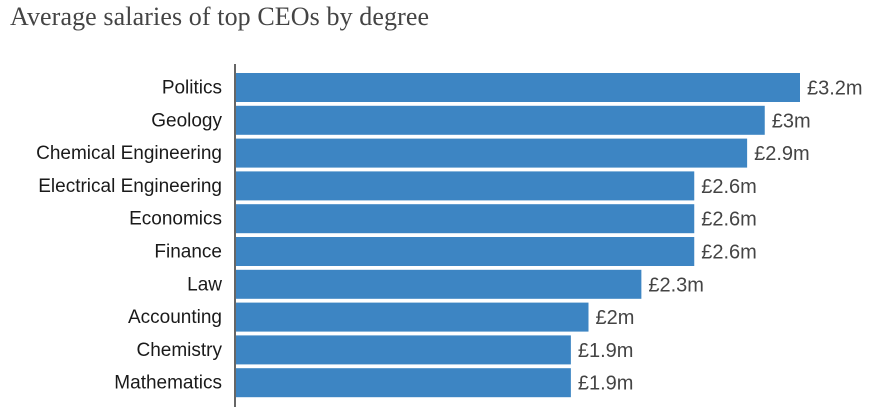 Image resolution: width=896 pixels, height=413 pixels. I want to click on category-label-electrical-engineering: Electrical Engineering, so click(130, 186).